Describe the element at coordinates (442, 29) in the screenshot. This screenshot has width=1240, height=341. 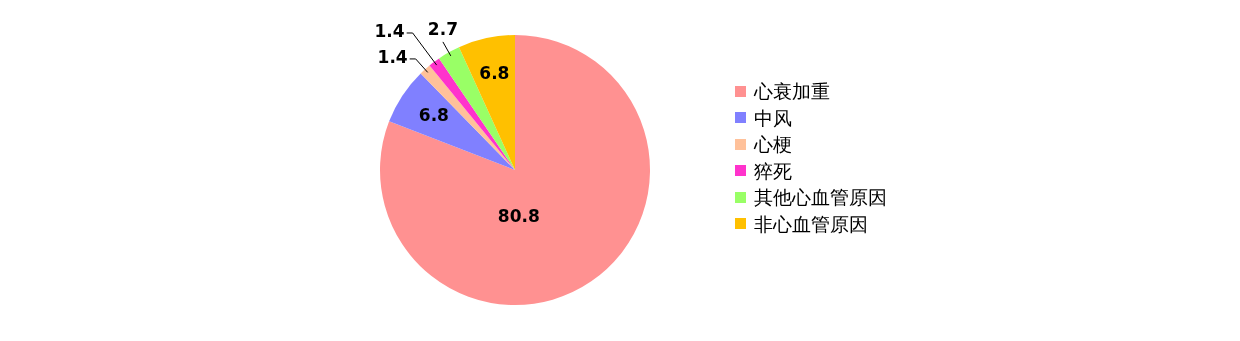
I see `data-label: 2.7` at that location.